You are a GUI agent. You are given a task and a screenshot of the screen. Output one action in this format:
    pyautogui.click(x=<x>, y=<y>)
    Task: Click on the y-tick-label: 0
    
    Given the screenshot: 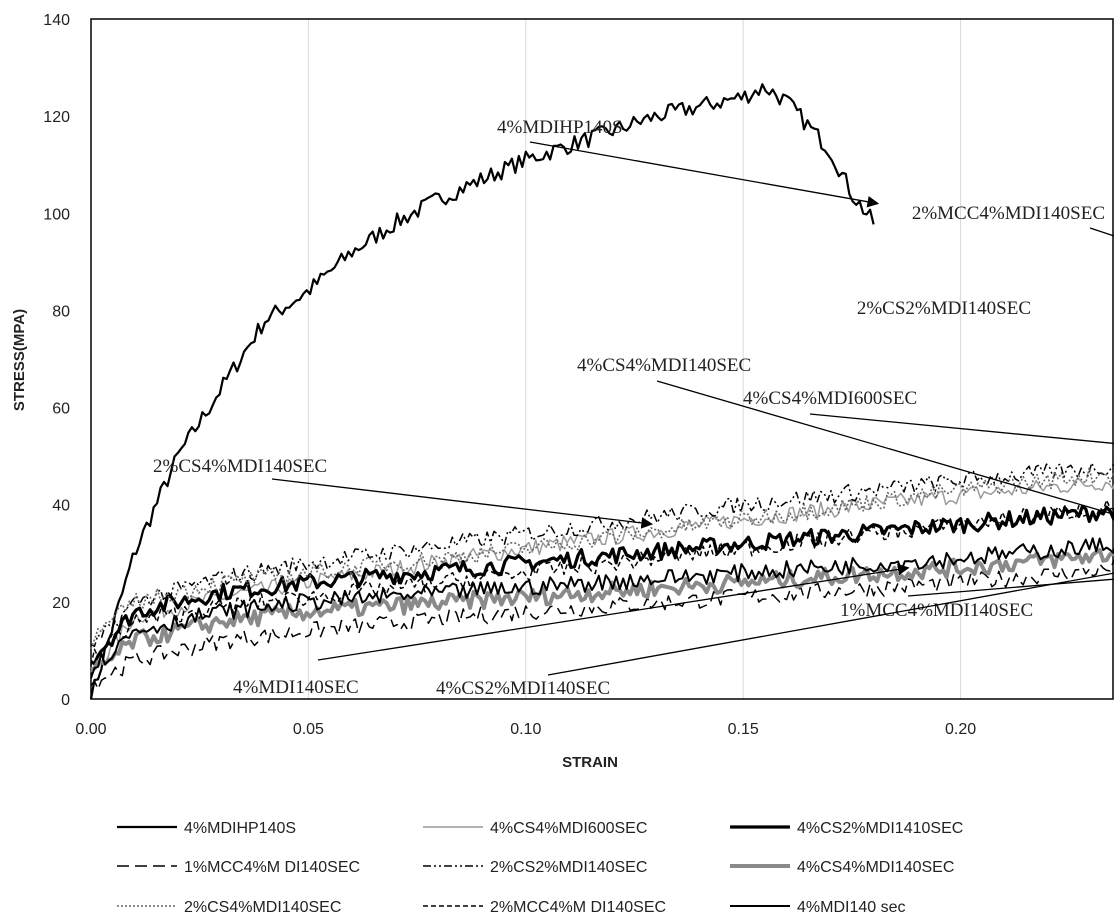 What is the action you would take?
    pyautogui.click(x=65, y=700)
    